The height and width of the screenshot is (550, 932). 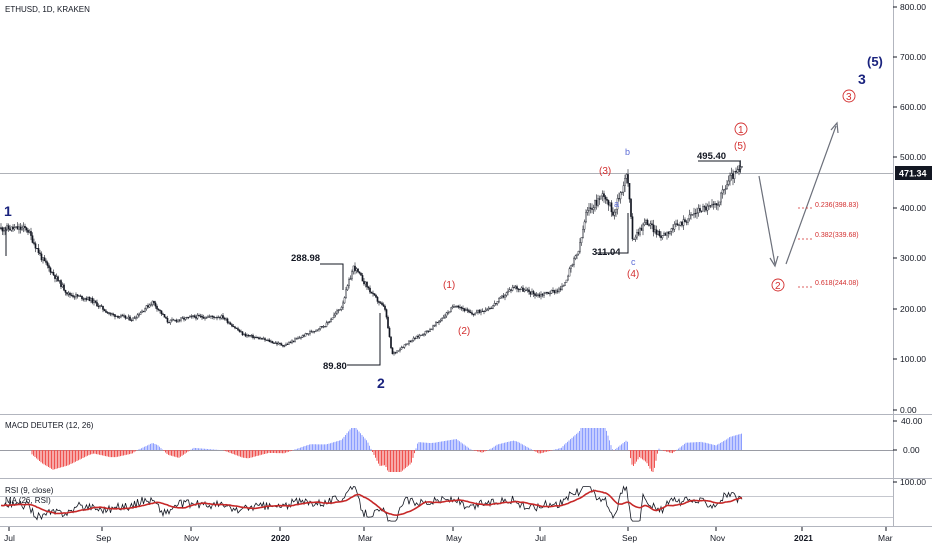 I want to click on fib-label-382: 0.382(339.68), so click(x=837, y=235).